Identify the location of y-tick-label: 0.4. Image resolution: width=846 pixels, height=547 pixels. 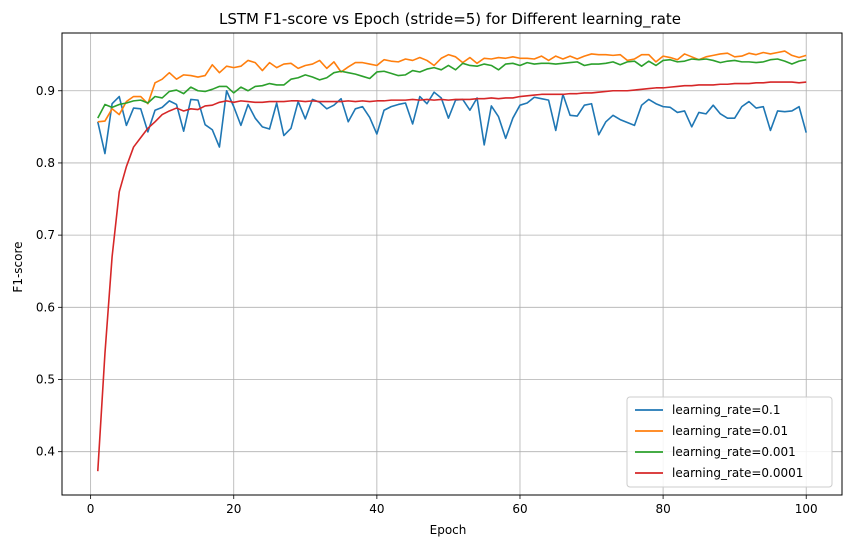
(45, 452).